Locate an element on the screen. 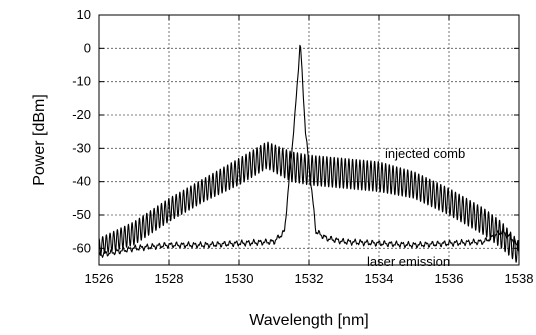 This screenshot has height=335, width=536. y-tick-label: 10 is located at coordinates (84, 14).